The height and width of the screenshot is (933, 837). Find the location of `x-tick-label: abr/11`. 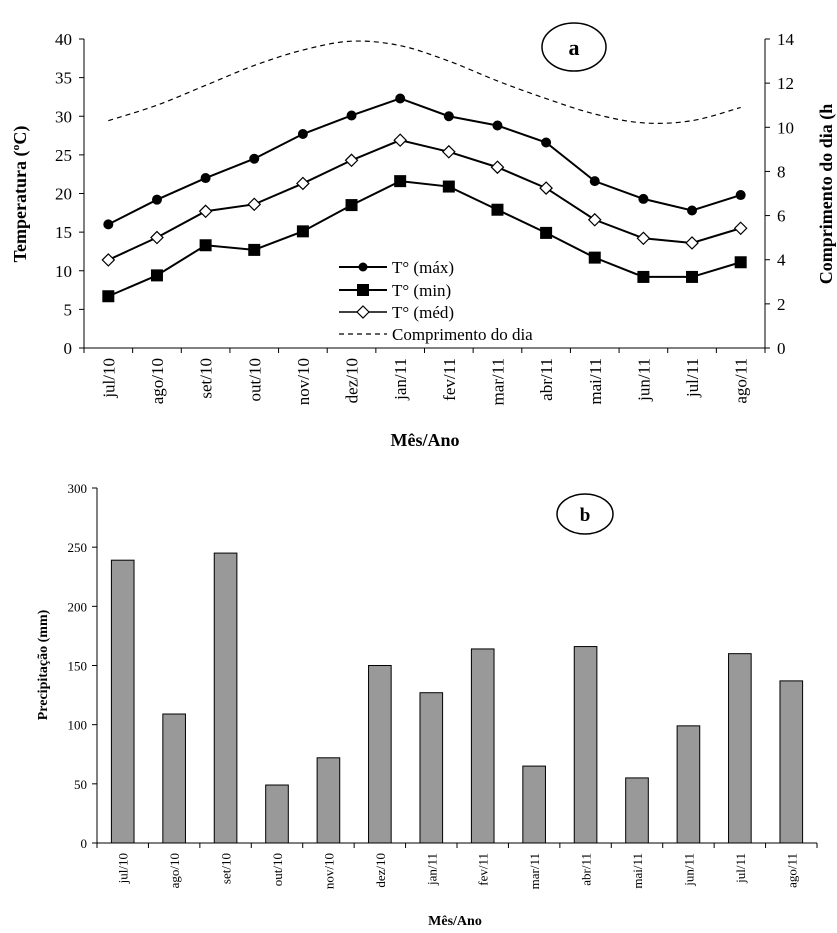

x-tick-label: abr/11 is located at coordinates (546, 379).